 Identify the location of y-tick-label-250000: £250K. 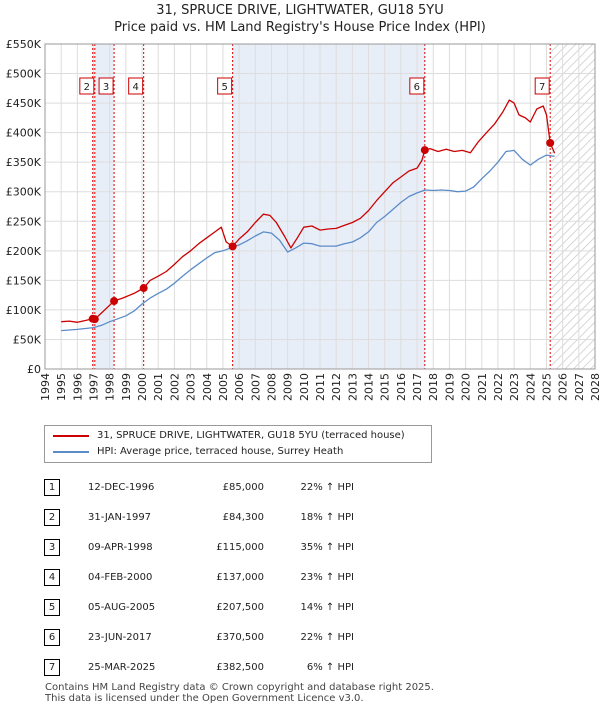
(24, 221).